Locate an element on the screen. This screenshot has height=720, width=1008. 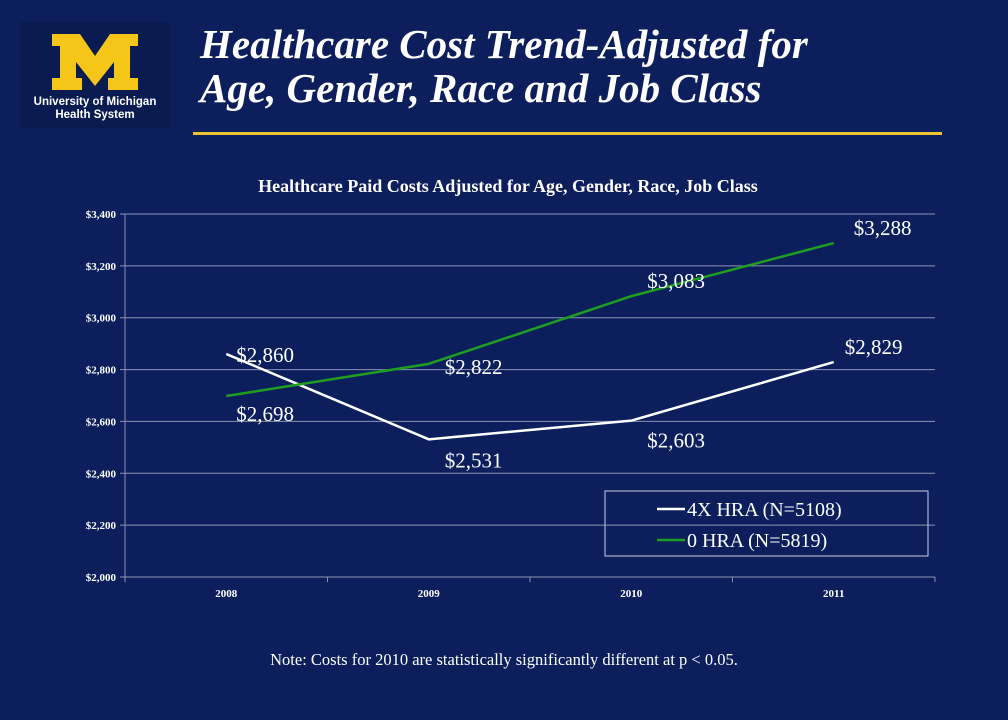
y-tick-label: $2,400 is located at coordinates (101, 474).